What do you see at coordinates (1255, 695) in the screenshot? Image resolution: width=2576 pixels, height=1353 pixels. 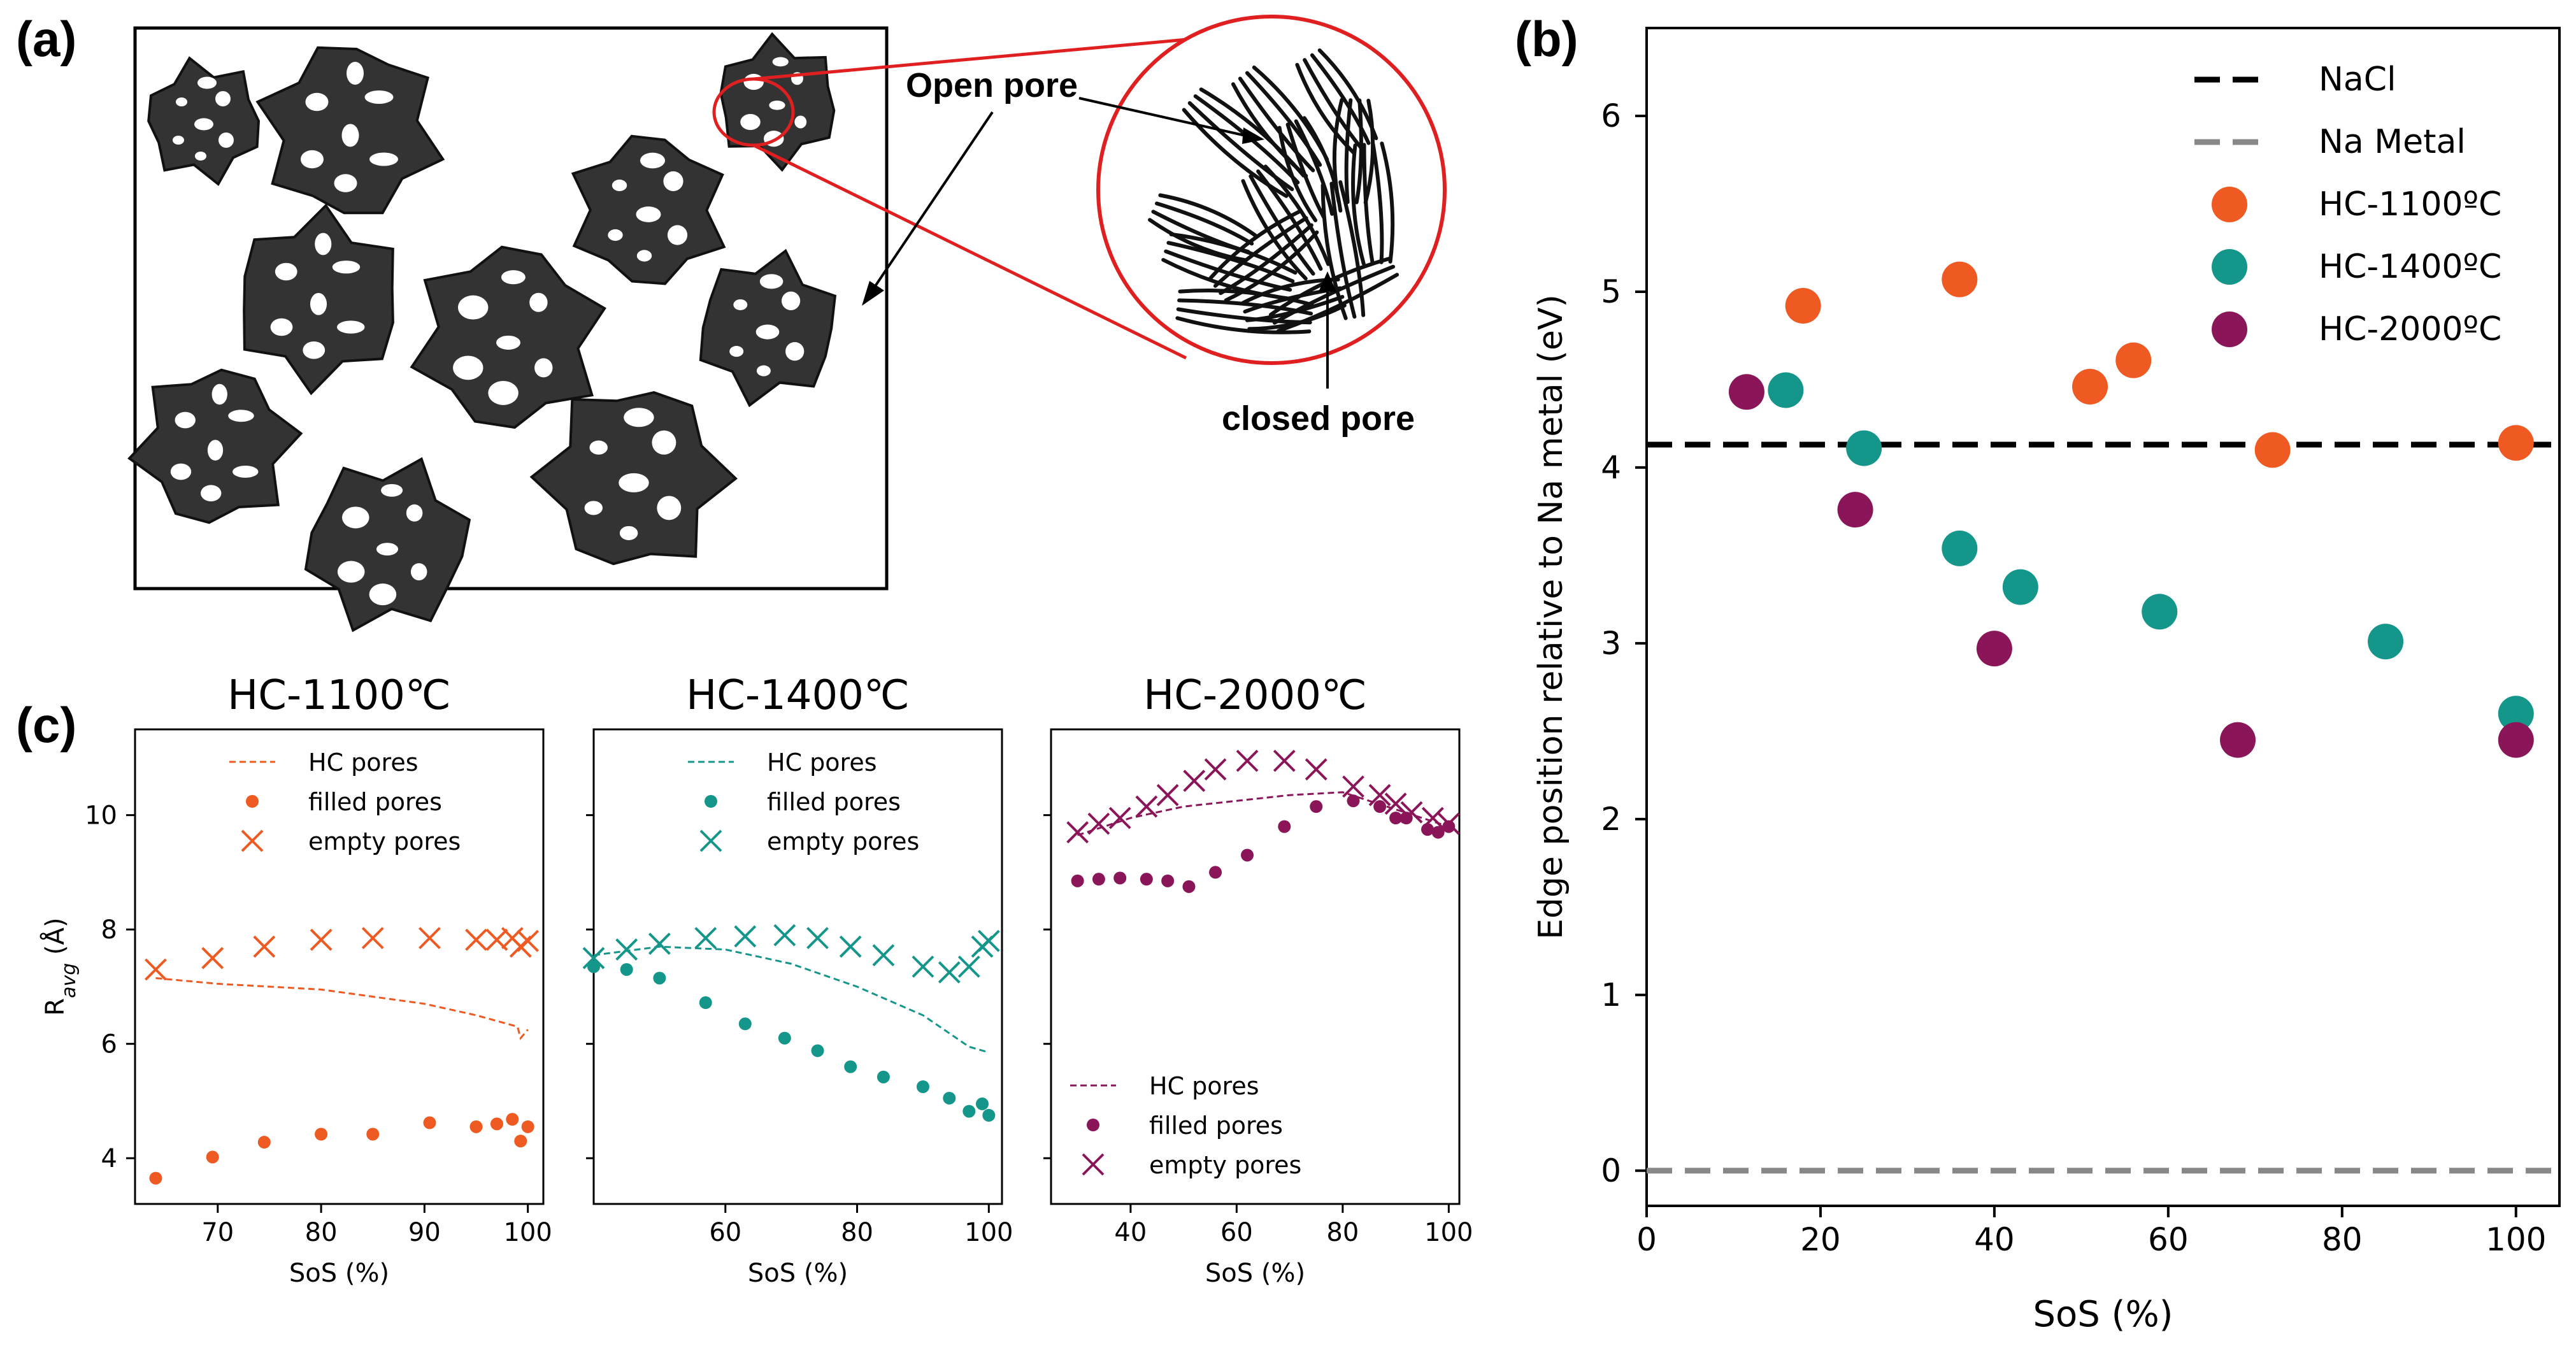 I see `subplot-title: HC-2000℃` at bounding box center [1255, 695].